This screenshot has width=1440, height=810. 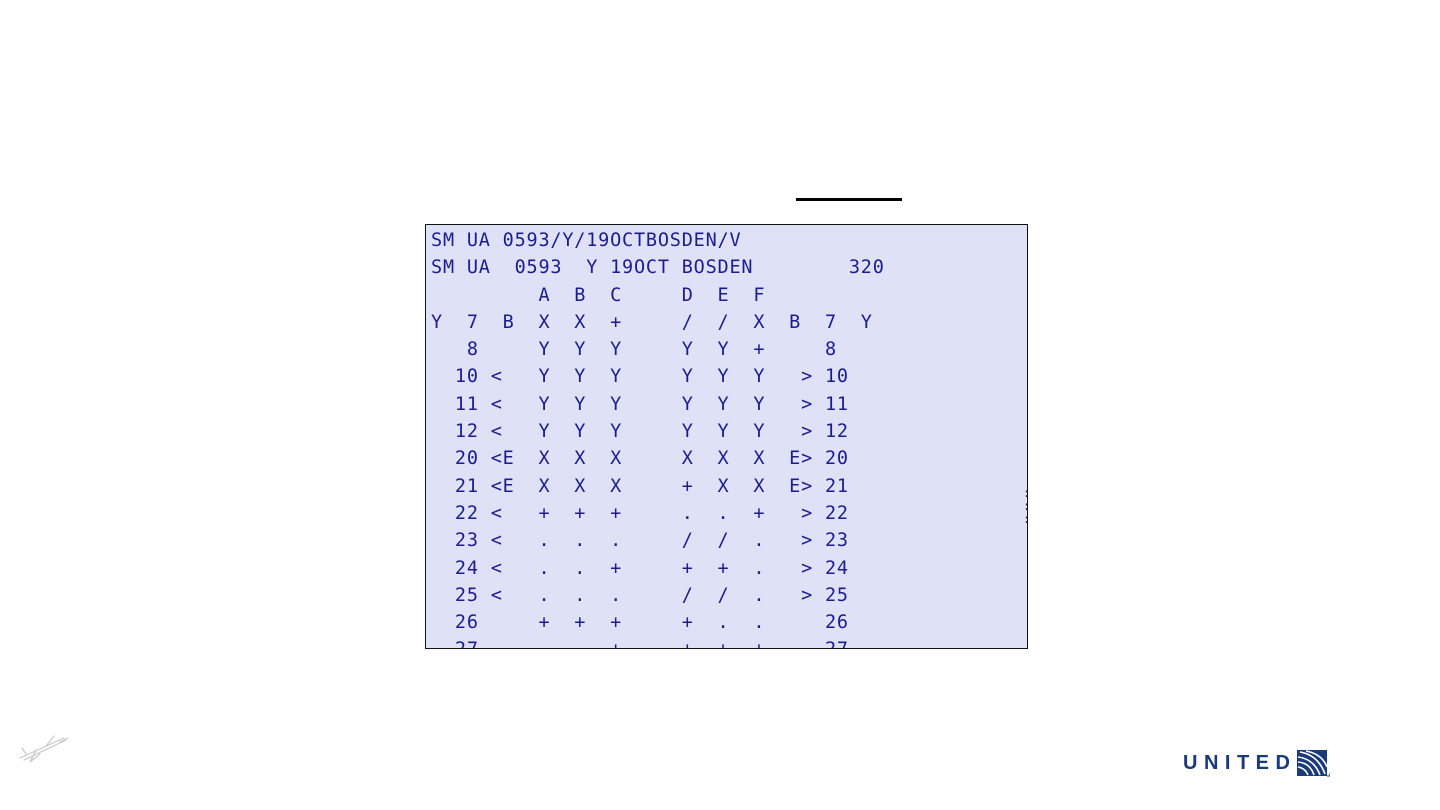 What do you see at coordinates (640, 595) in the screenshot?
I see `seat-row-25: 25 < . . . / / . > 25` at bounding box center [640, 595].